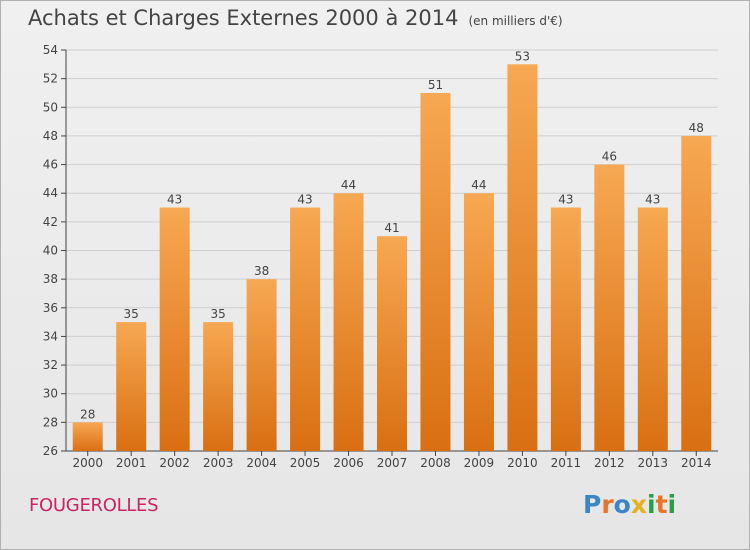 The width and height of the screenshot is (750, 550). I want to click on data-label: 38, so click(261, 271).